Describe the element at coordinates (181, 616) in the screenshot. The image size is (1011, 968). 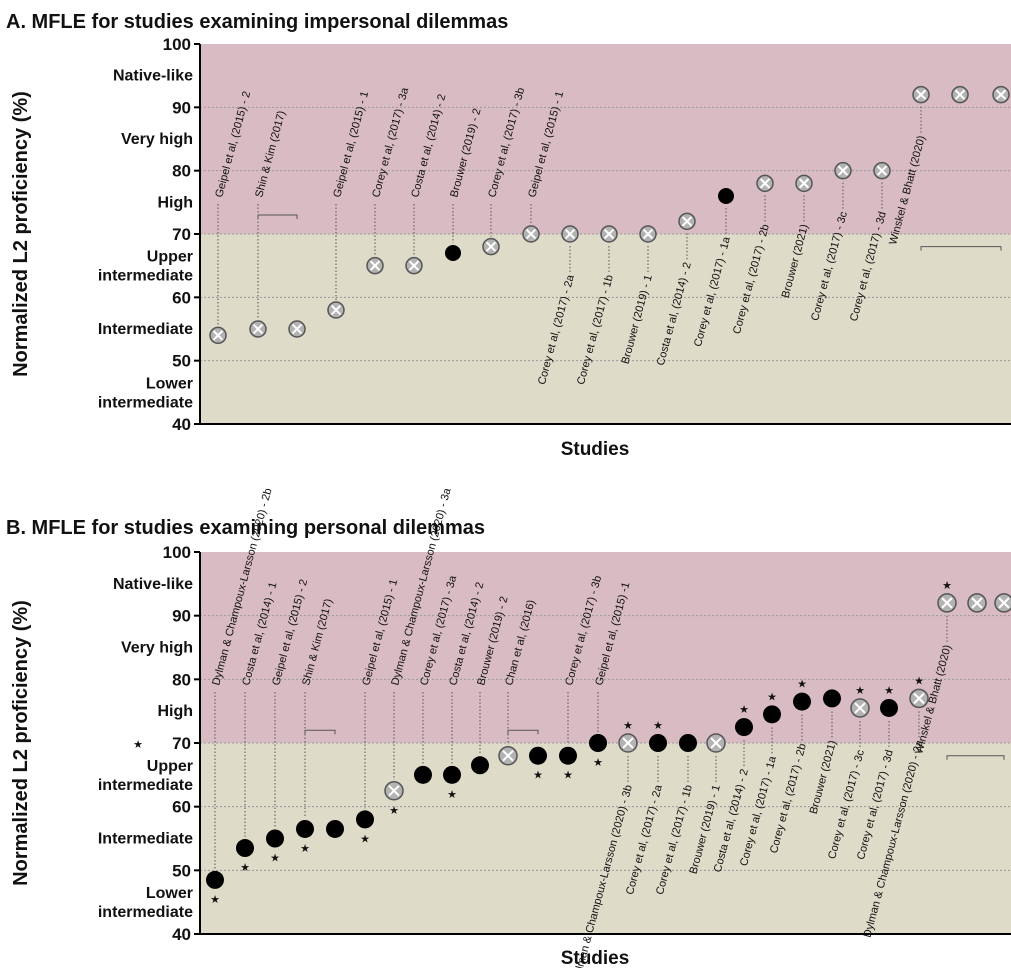
I see `y-tick-label: 90` at that location.